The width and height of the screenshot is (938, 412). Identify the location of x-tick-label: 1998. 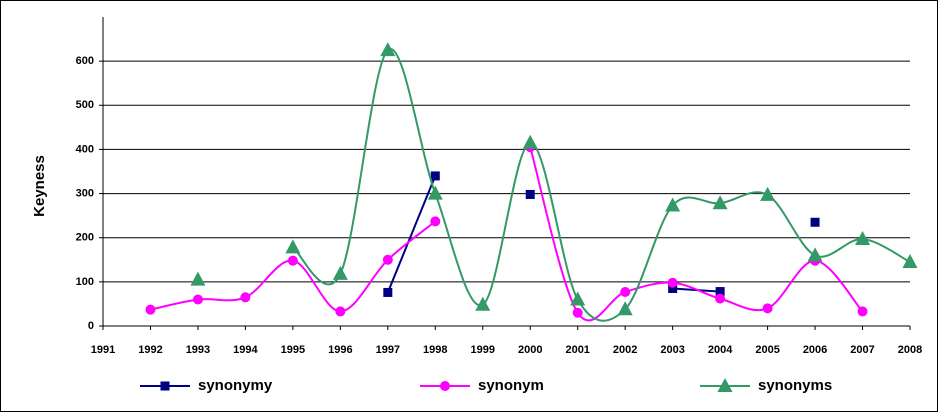
(435, 350).